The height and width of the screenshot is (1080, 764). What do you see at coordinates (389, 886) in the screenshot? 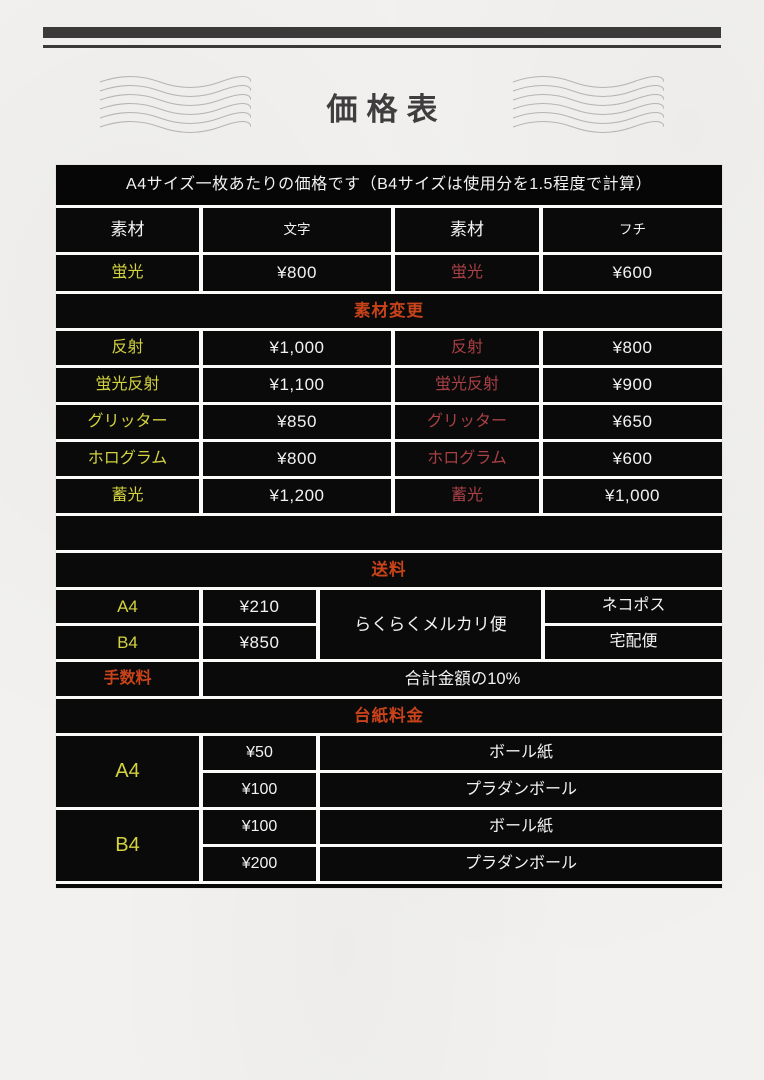
I see `table-bottom-rule` at bounding box center [389, 886].